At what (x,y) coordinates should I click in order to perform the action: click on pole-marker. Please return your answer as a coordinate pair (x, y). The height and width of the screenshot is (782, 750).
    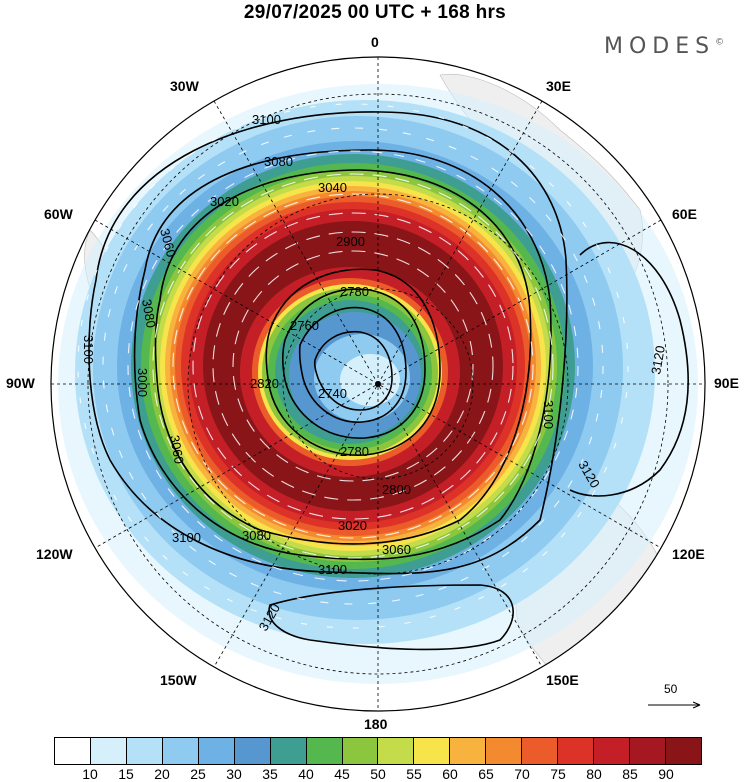
    Looking at the image, I should click on (378, 384).